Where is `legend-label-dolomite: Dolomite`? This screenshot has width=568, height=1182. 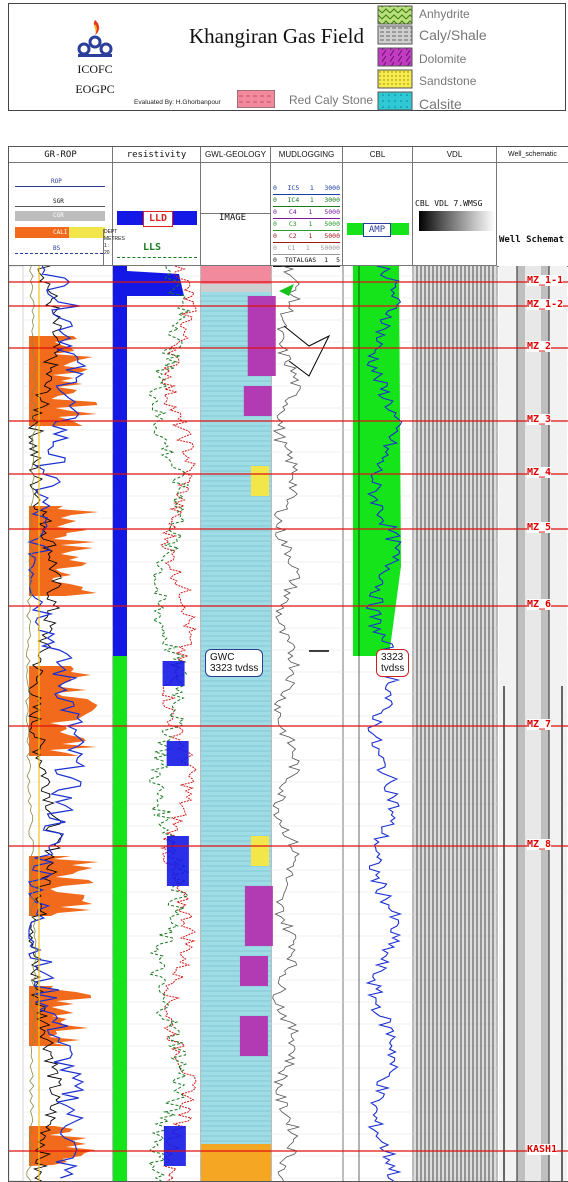 legend-label-dolomite: Dolomite is located at coordinates (443, 59).